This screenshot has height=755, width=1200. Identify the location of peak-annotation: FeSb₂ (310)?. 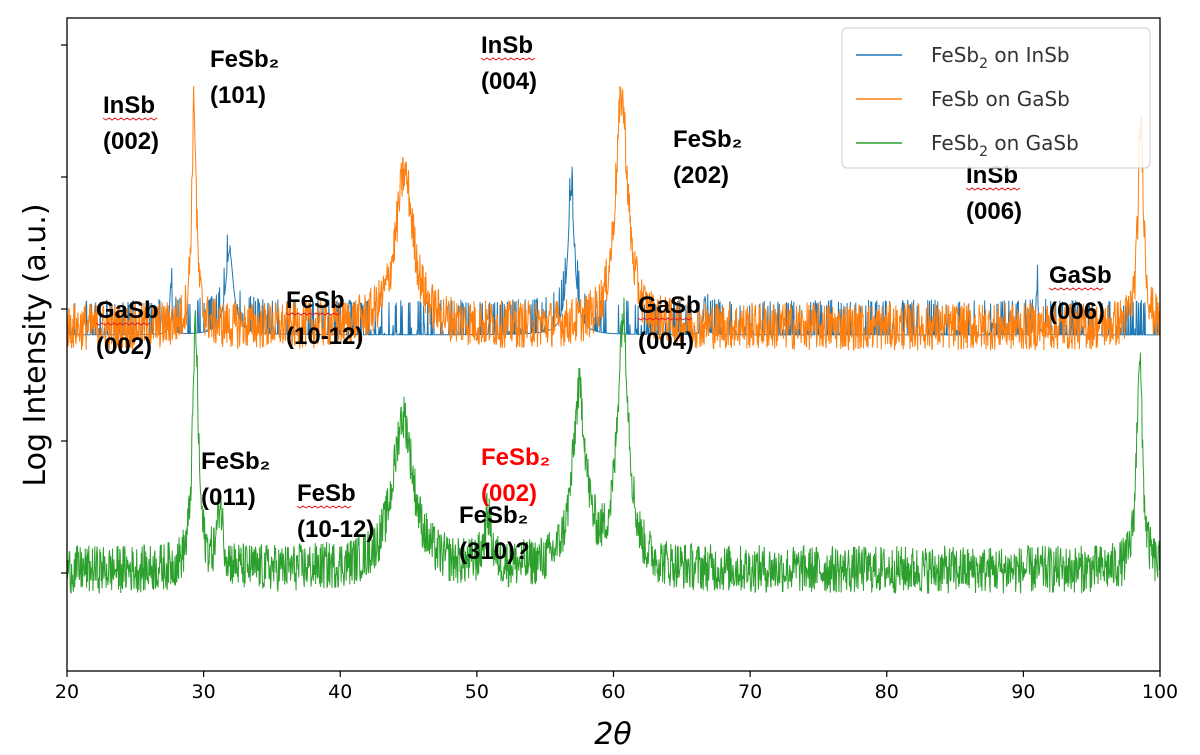
(494, 533).